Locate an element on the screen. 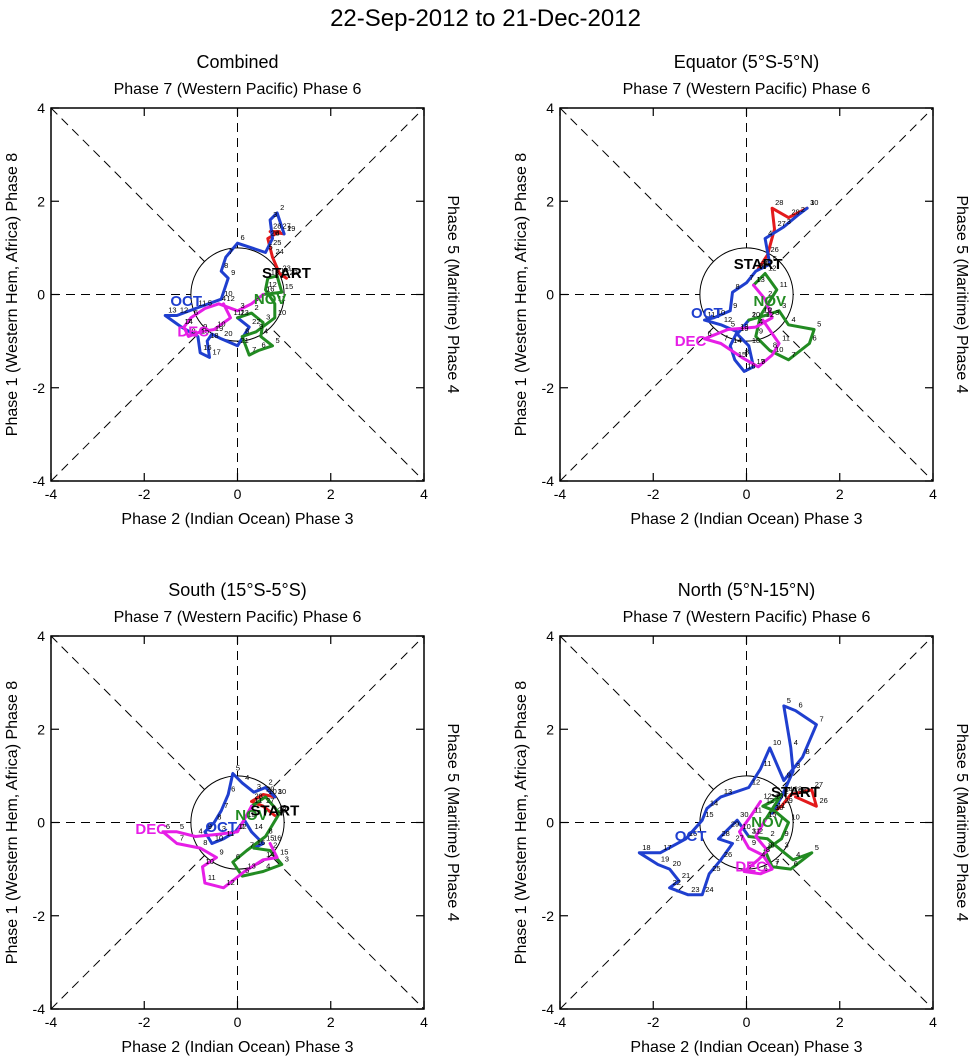 The height and width of the screenshot is (1061, 971). series-line-sep is located at coordinates (782, 238).